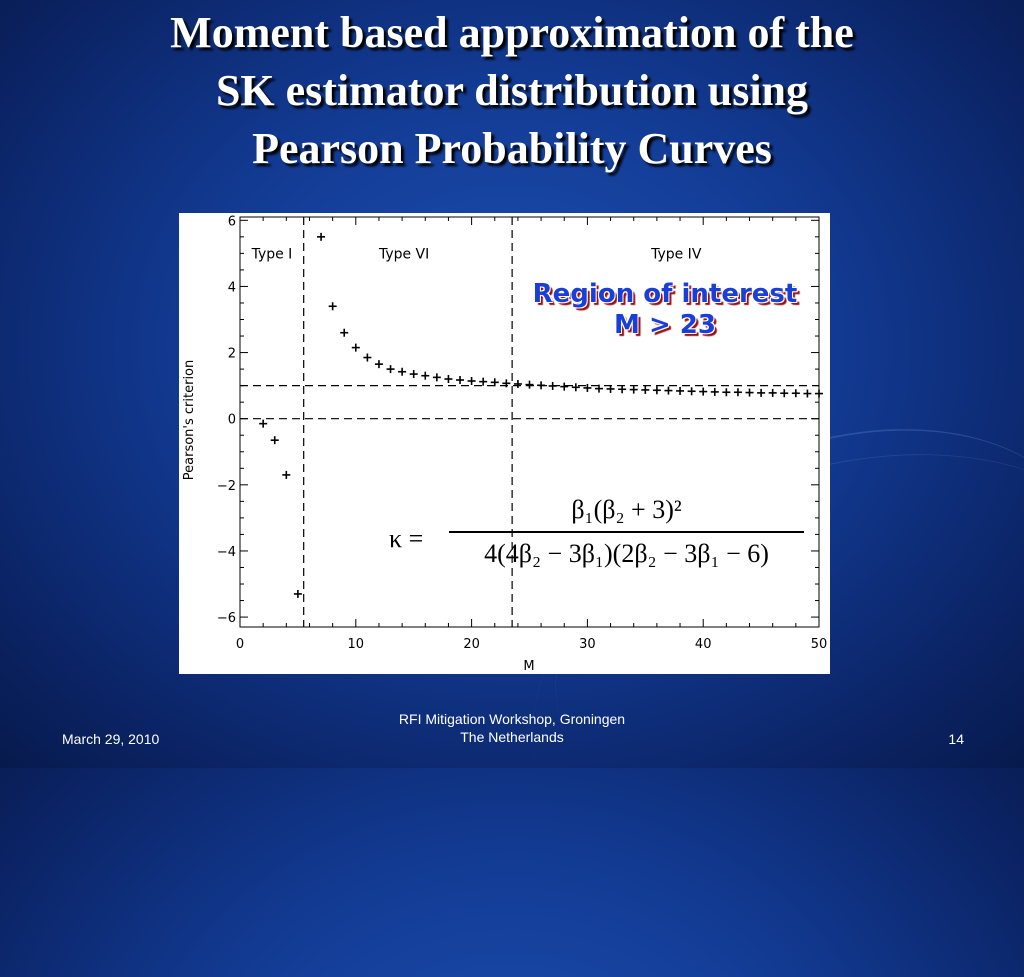 The height and width of the screenshot is (977, 1024). What do you see at coordinates (226, 486) in the screenshot?
I see `y-tick-label: −2` at bounding box center [226, 486].